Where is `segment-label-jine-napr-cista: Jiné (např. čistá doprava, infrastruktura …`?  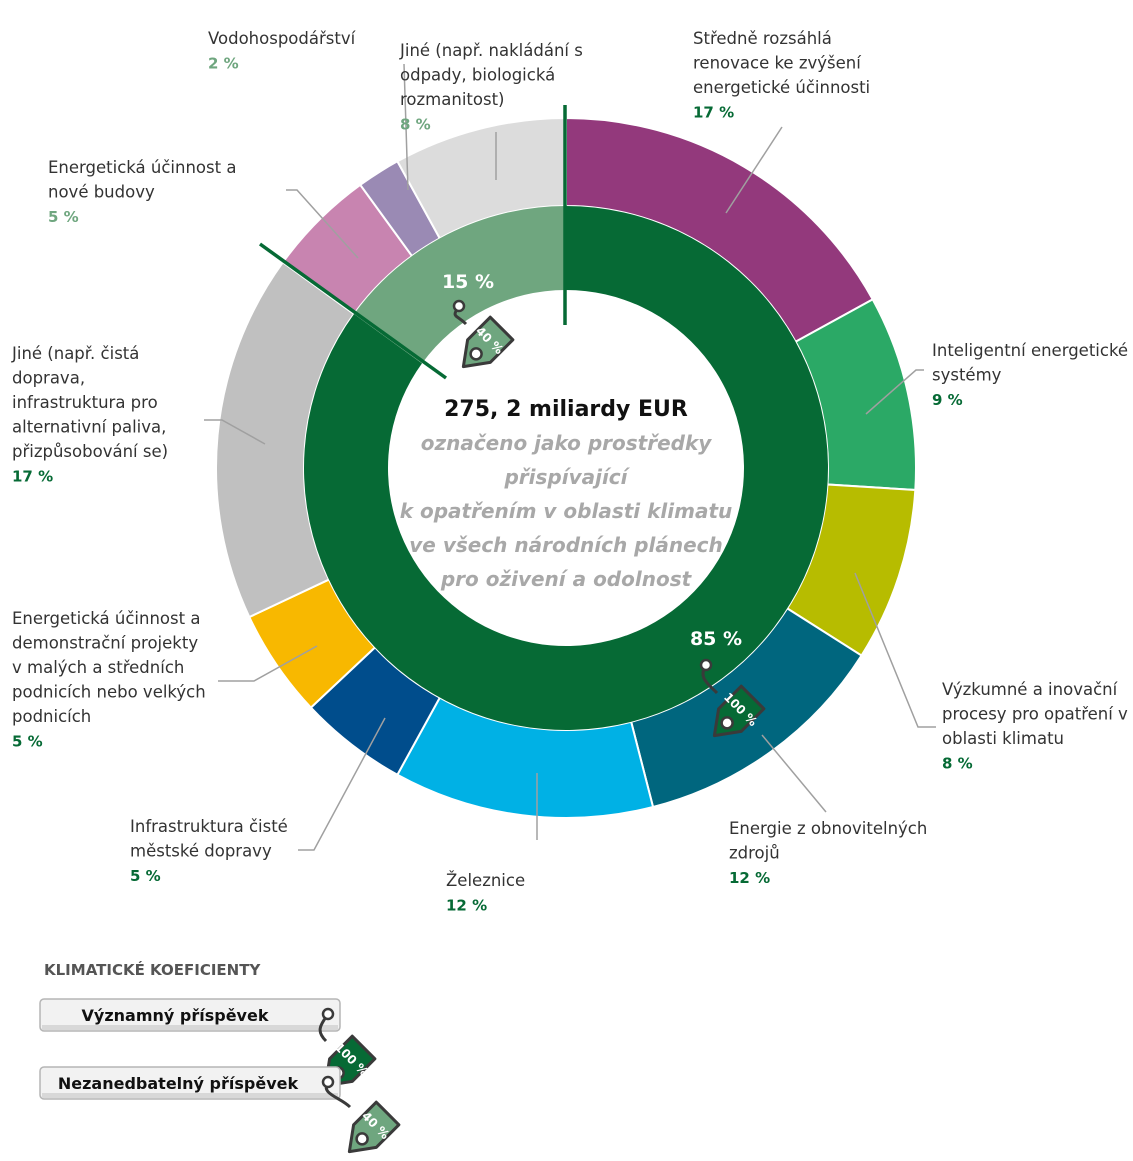
segment-label-jine-napr-cista: Jiné (např. čistá doprava, infrastruktura … is located at coordinates (89, 402).